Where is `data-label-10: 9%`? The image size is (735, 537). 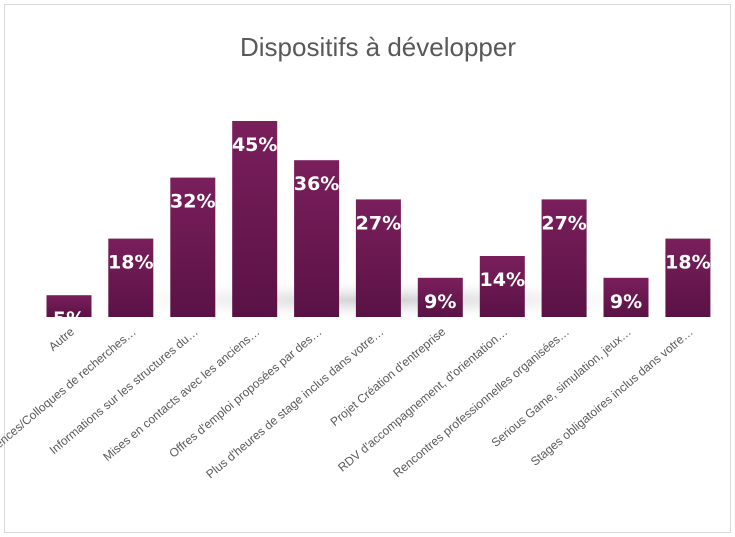
data-label-10: 9% is located at coordinates (626, 302).